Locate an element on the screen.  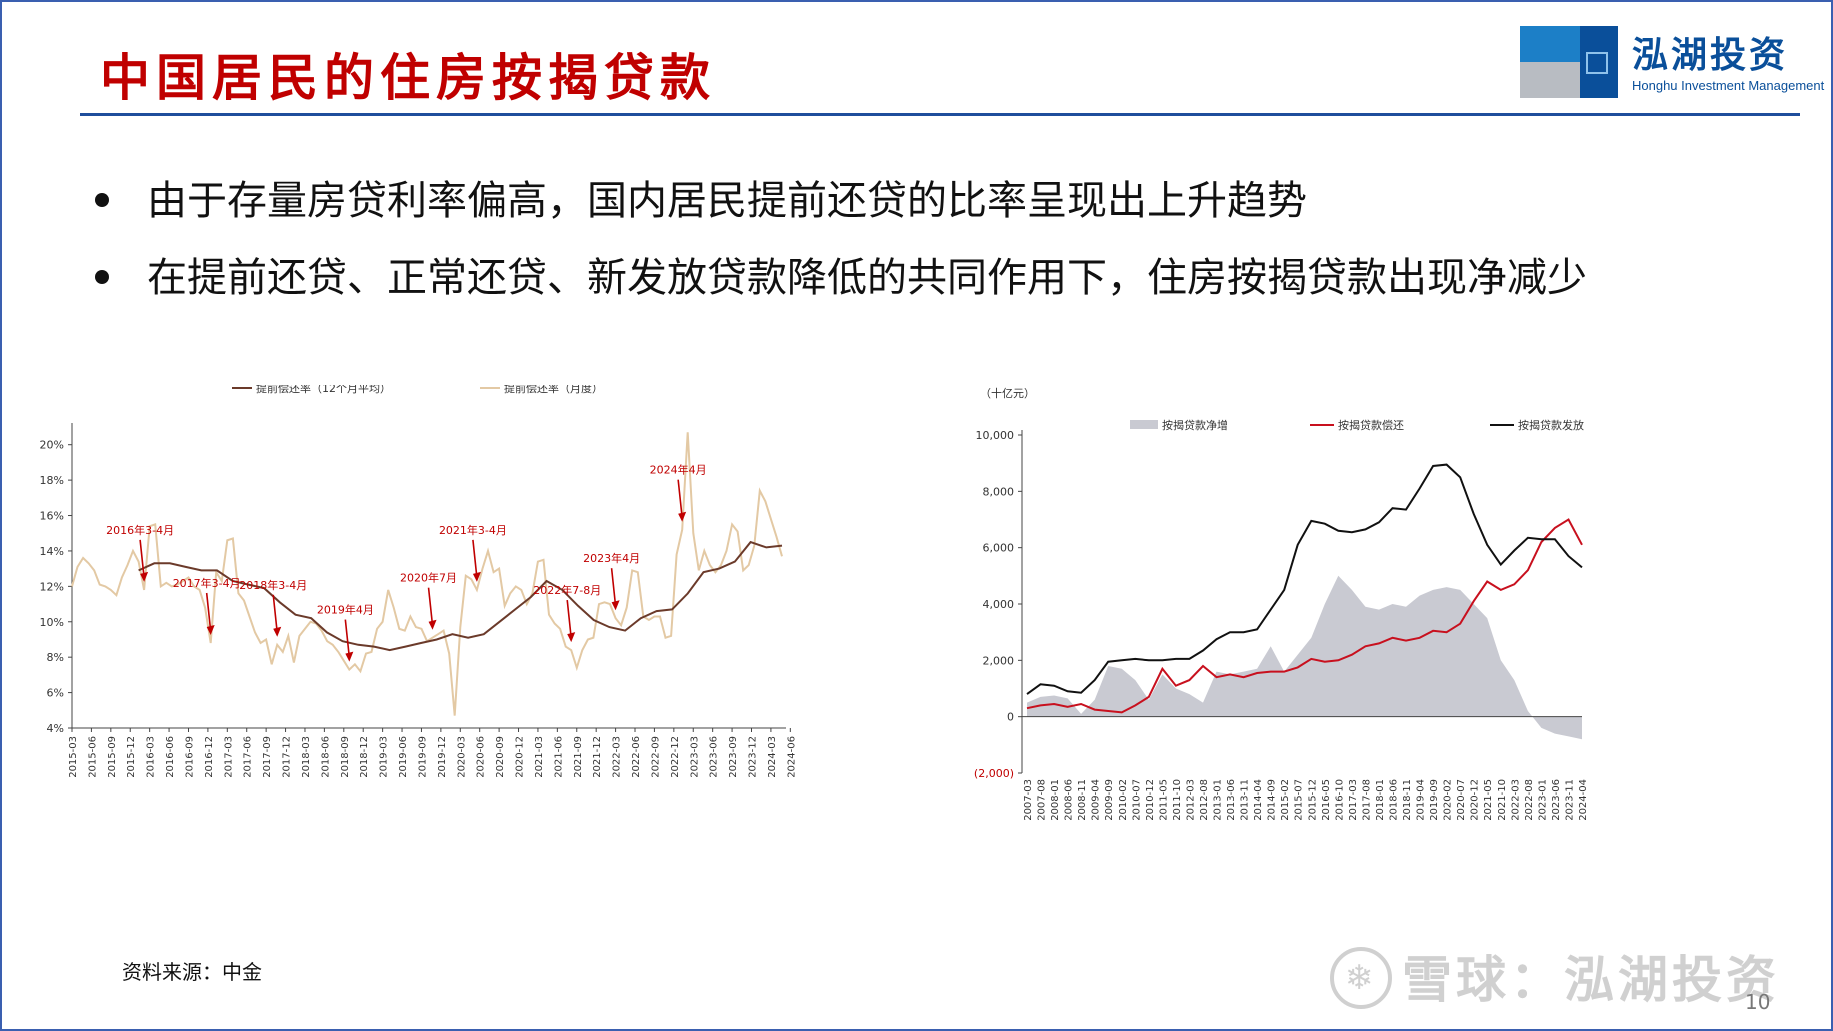
chart1-x-tick-label: 2019-06 is located at coordinates (403, 757).